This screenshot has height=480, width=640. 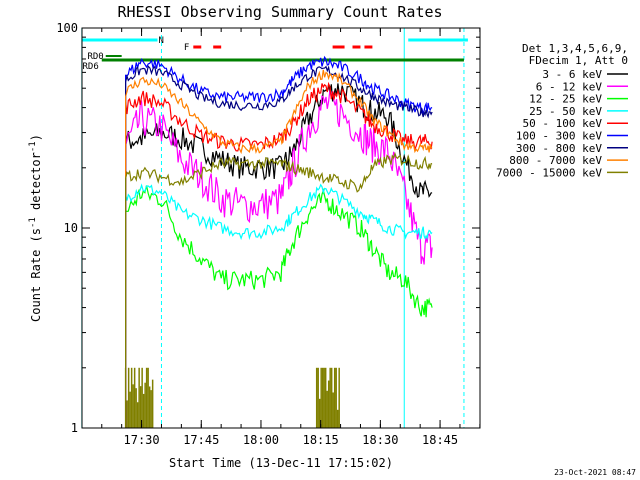 What do you see at coordinates (74, 428) in the screenshot?
I see `y-tick-label-0: 1` at bounding box center [74, 428].